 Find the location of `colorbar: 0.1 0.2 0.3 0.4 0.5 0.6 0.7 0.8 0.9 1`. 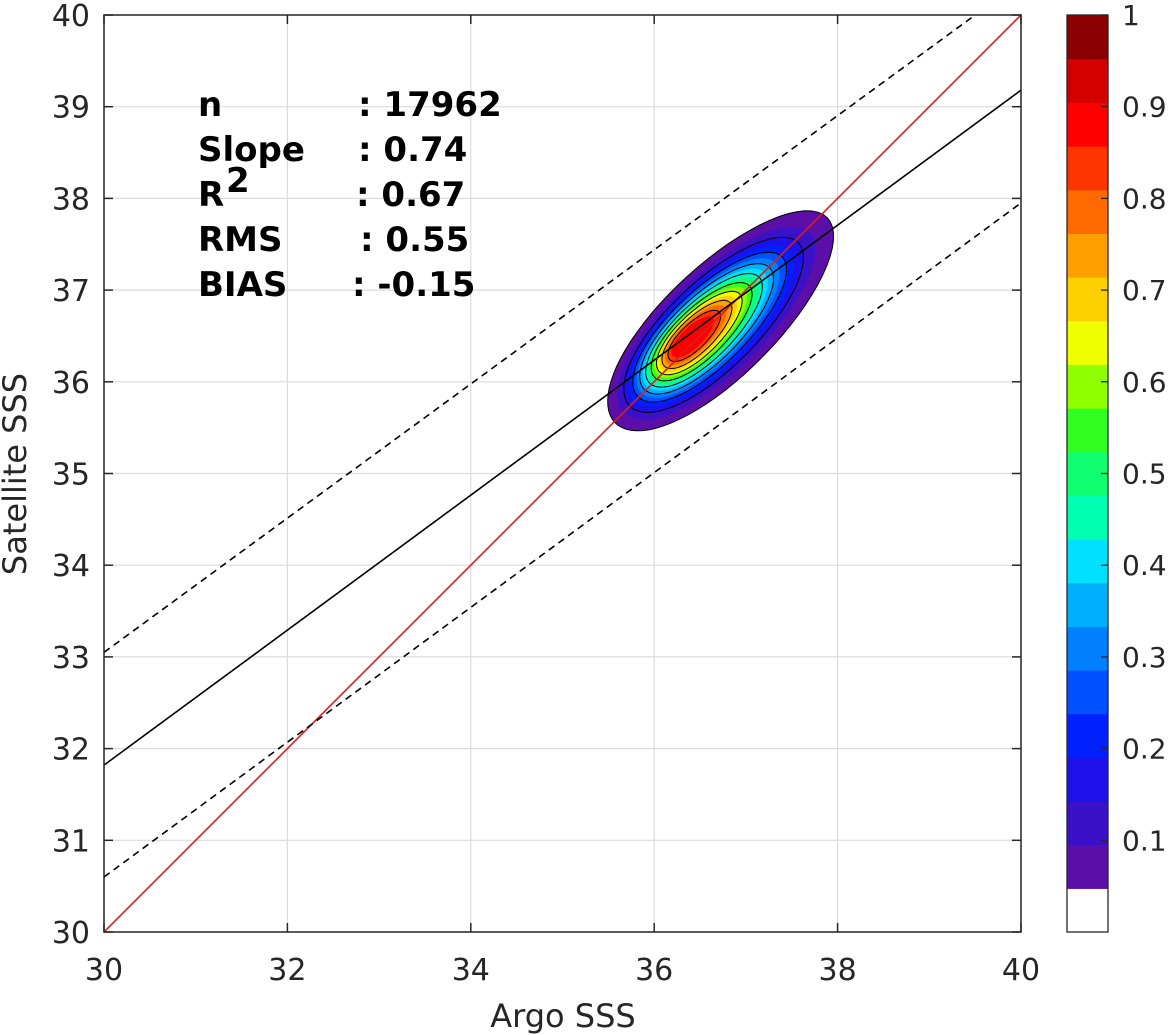

colorbar: 0.1 0.2 0.3 0.4 0.5 0.6 0.7 0.8 0.9 1 is located at coordinates (1116, 466).